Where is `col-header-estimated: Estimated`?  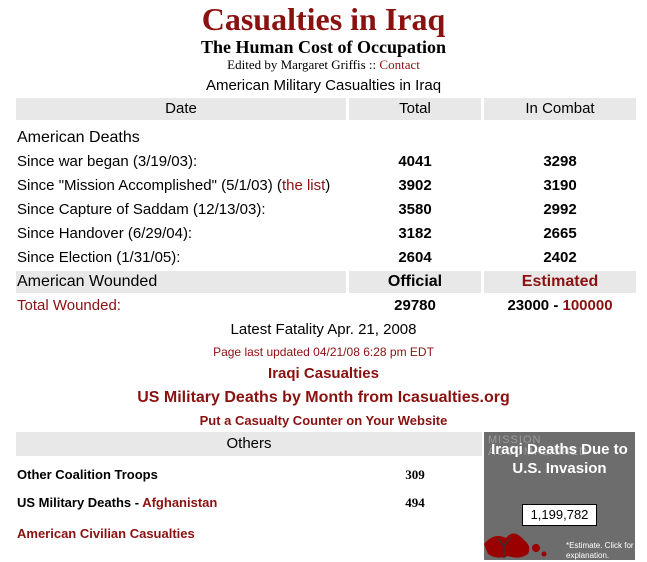 col-header-estimated: Estimated is located at coordinates (560, 282).